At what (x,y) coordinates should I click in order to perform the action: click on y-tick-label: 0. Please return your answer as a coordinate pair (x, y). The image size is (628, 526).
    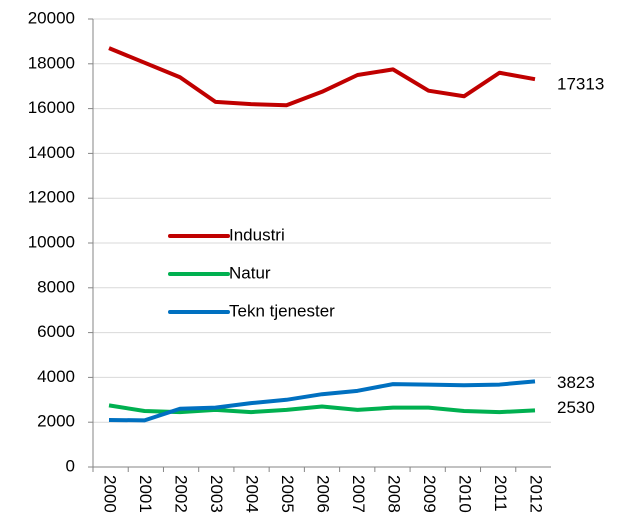
    Looking at the image, I should click on (70, 465).